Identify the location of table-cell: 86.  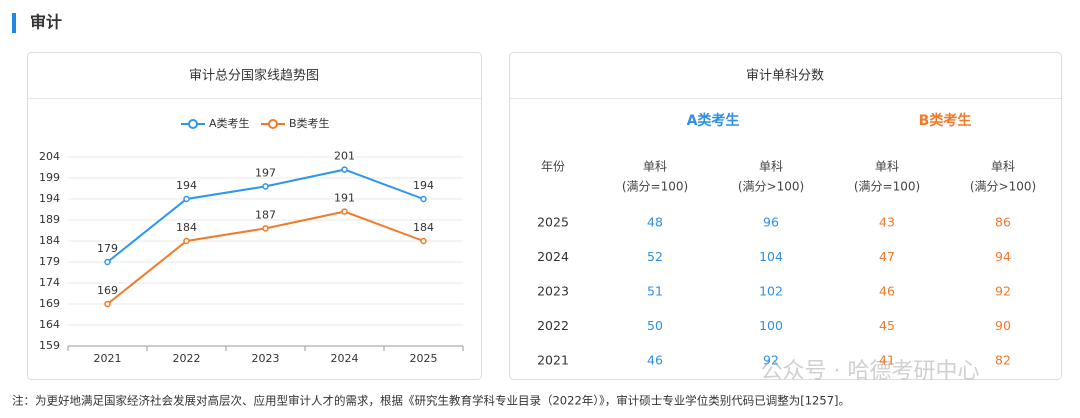
(1003, 222).